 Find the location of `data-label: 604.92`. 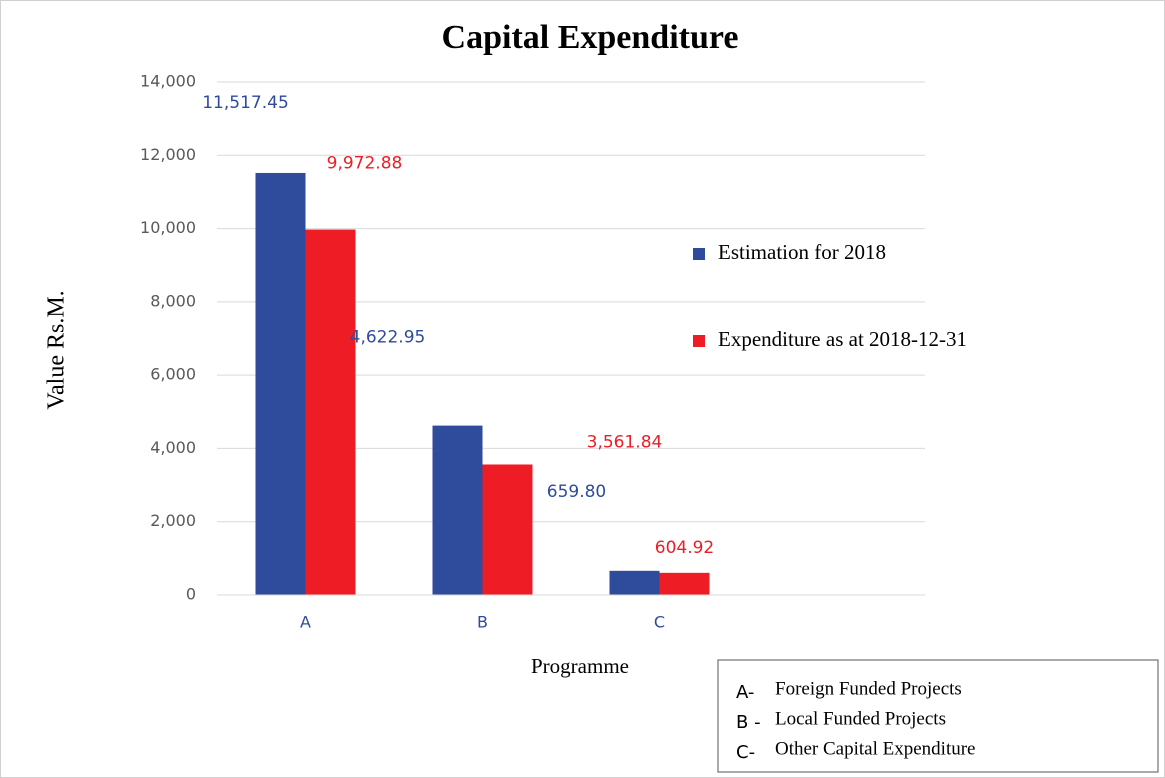

data-label: 604.92 is located at coordinates (684, 548).